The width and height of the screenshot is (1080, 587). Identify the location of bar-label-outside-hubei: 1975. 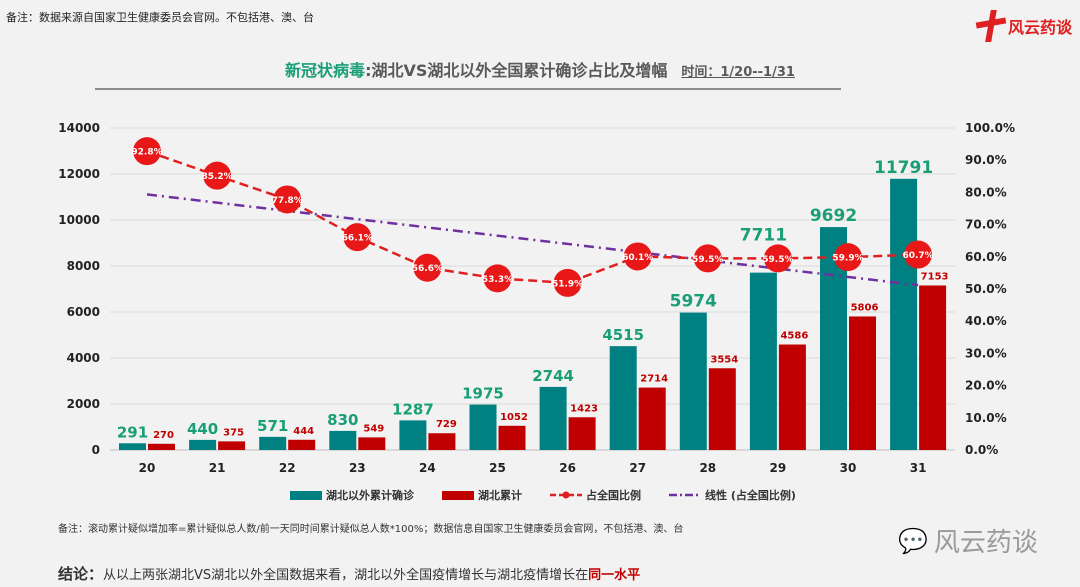
(483, 394).